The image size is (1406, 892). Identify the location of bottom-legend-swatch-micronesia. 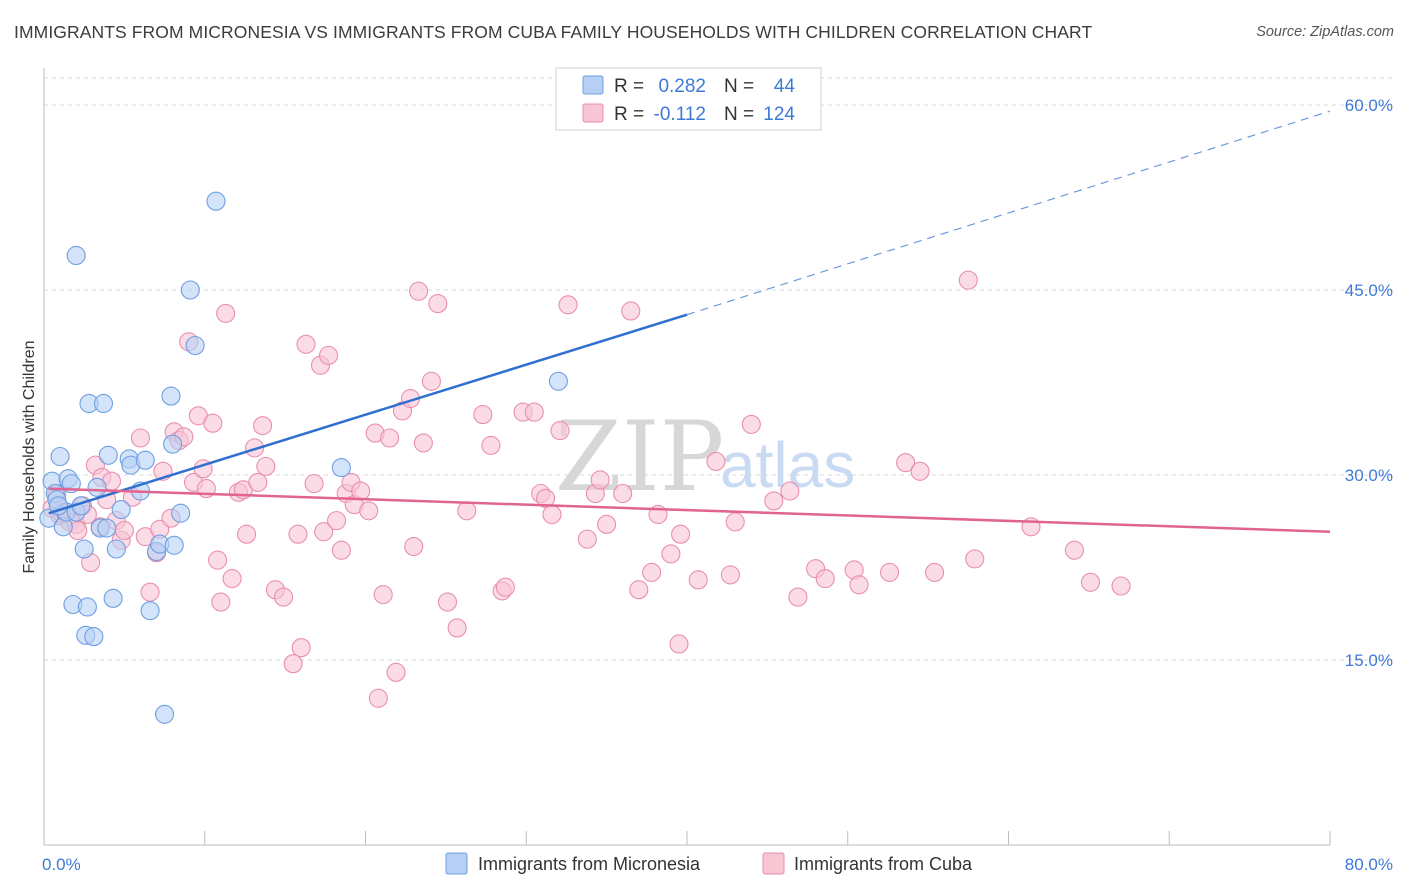
(456, 863).